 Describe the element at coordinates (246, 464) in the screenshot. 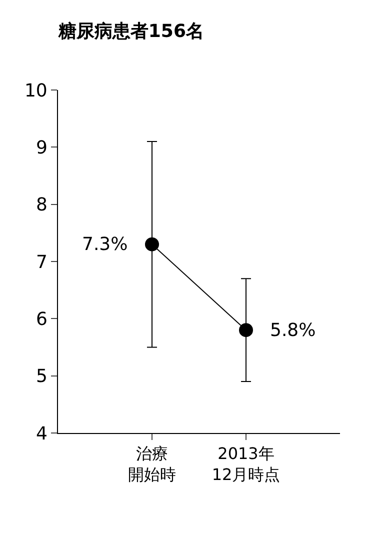

I see `x-tick-label: 2013年12月時点` at that location.